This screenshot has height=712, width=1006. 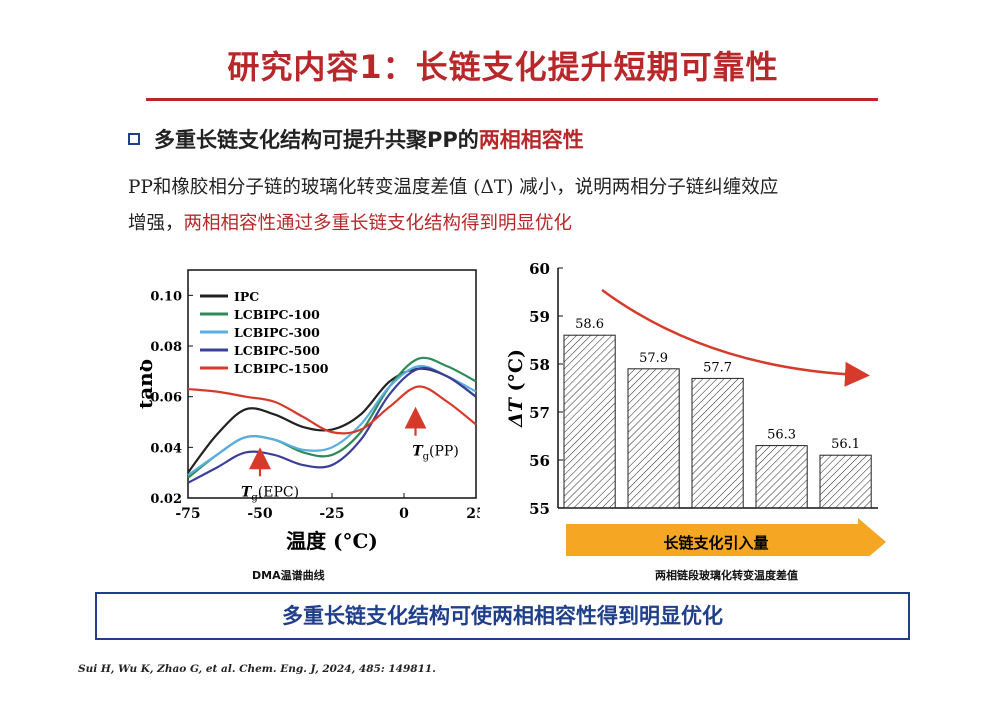 I want to click on dma-x-tick-label: 25, so click(x=473, y=514).